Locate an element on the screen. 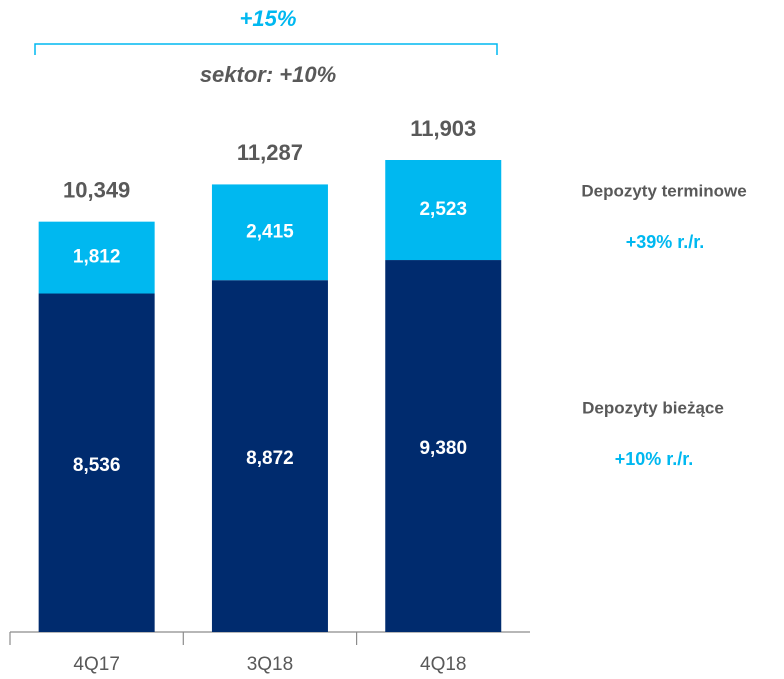 The height and width of the screenshot is (679, 784). value-label: 8,872 is located at coordinates (270, 458).